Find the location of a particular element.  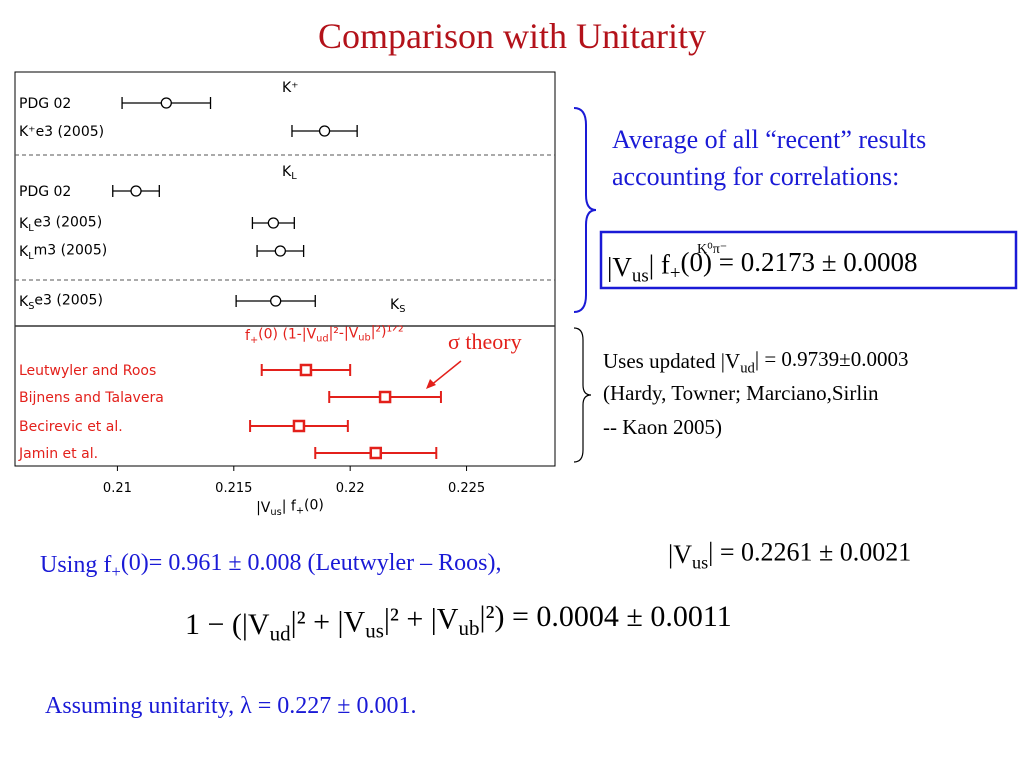

text-segment: (0) (1-|V is located at coordinates (287, 335).